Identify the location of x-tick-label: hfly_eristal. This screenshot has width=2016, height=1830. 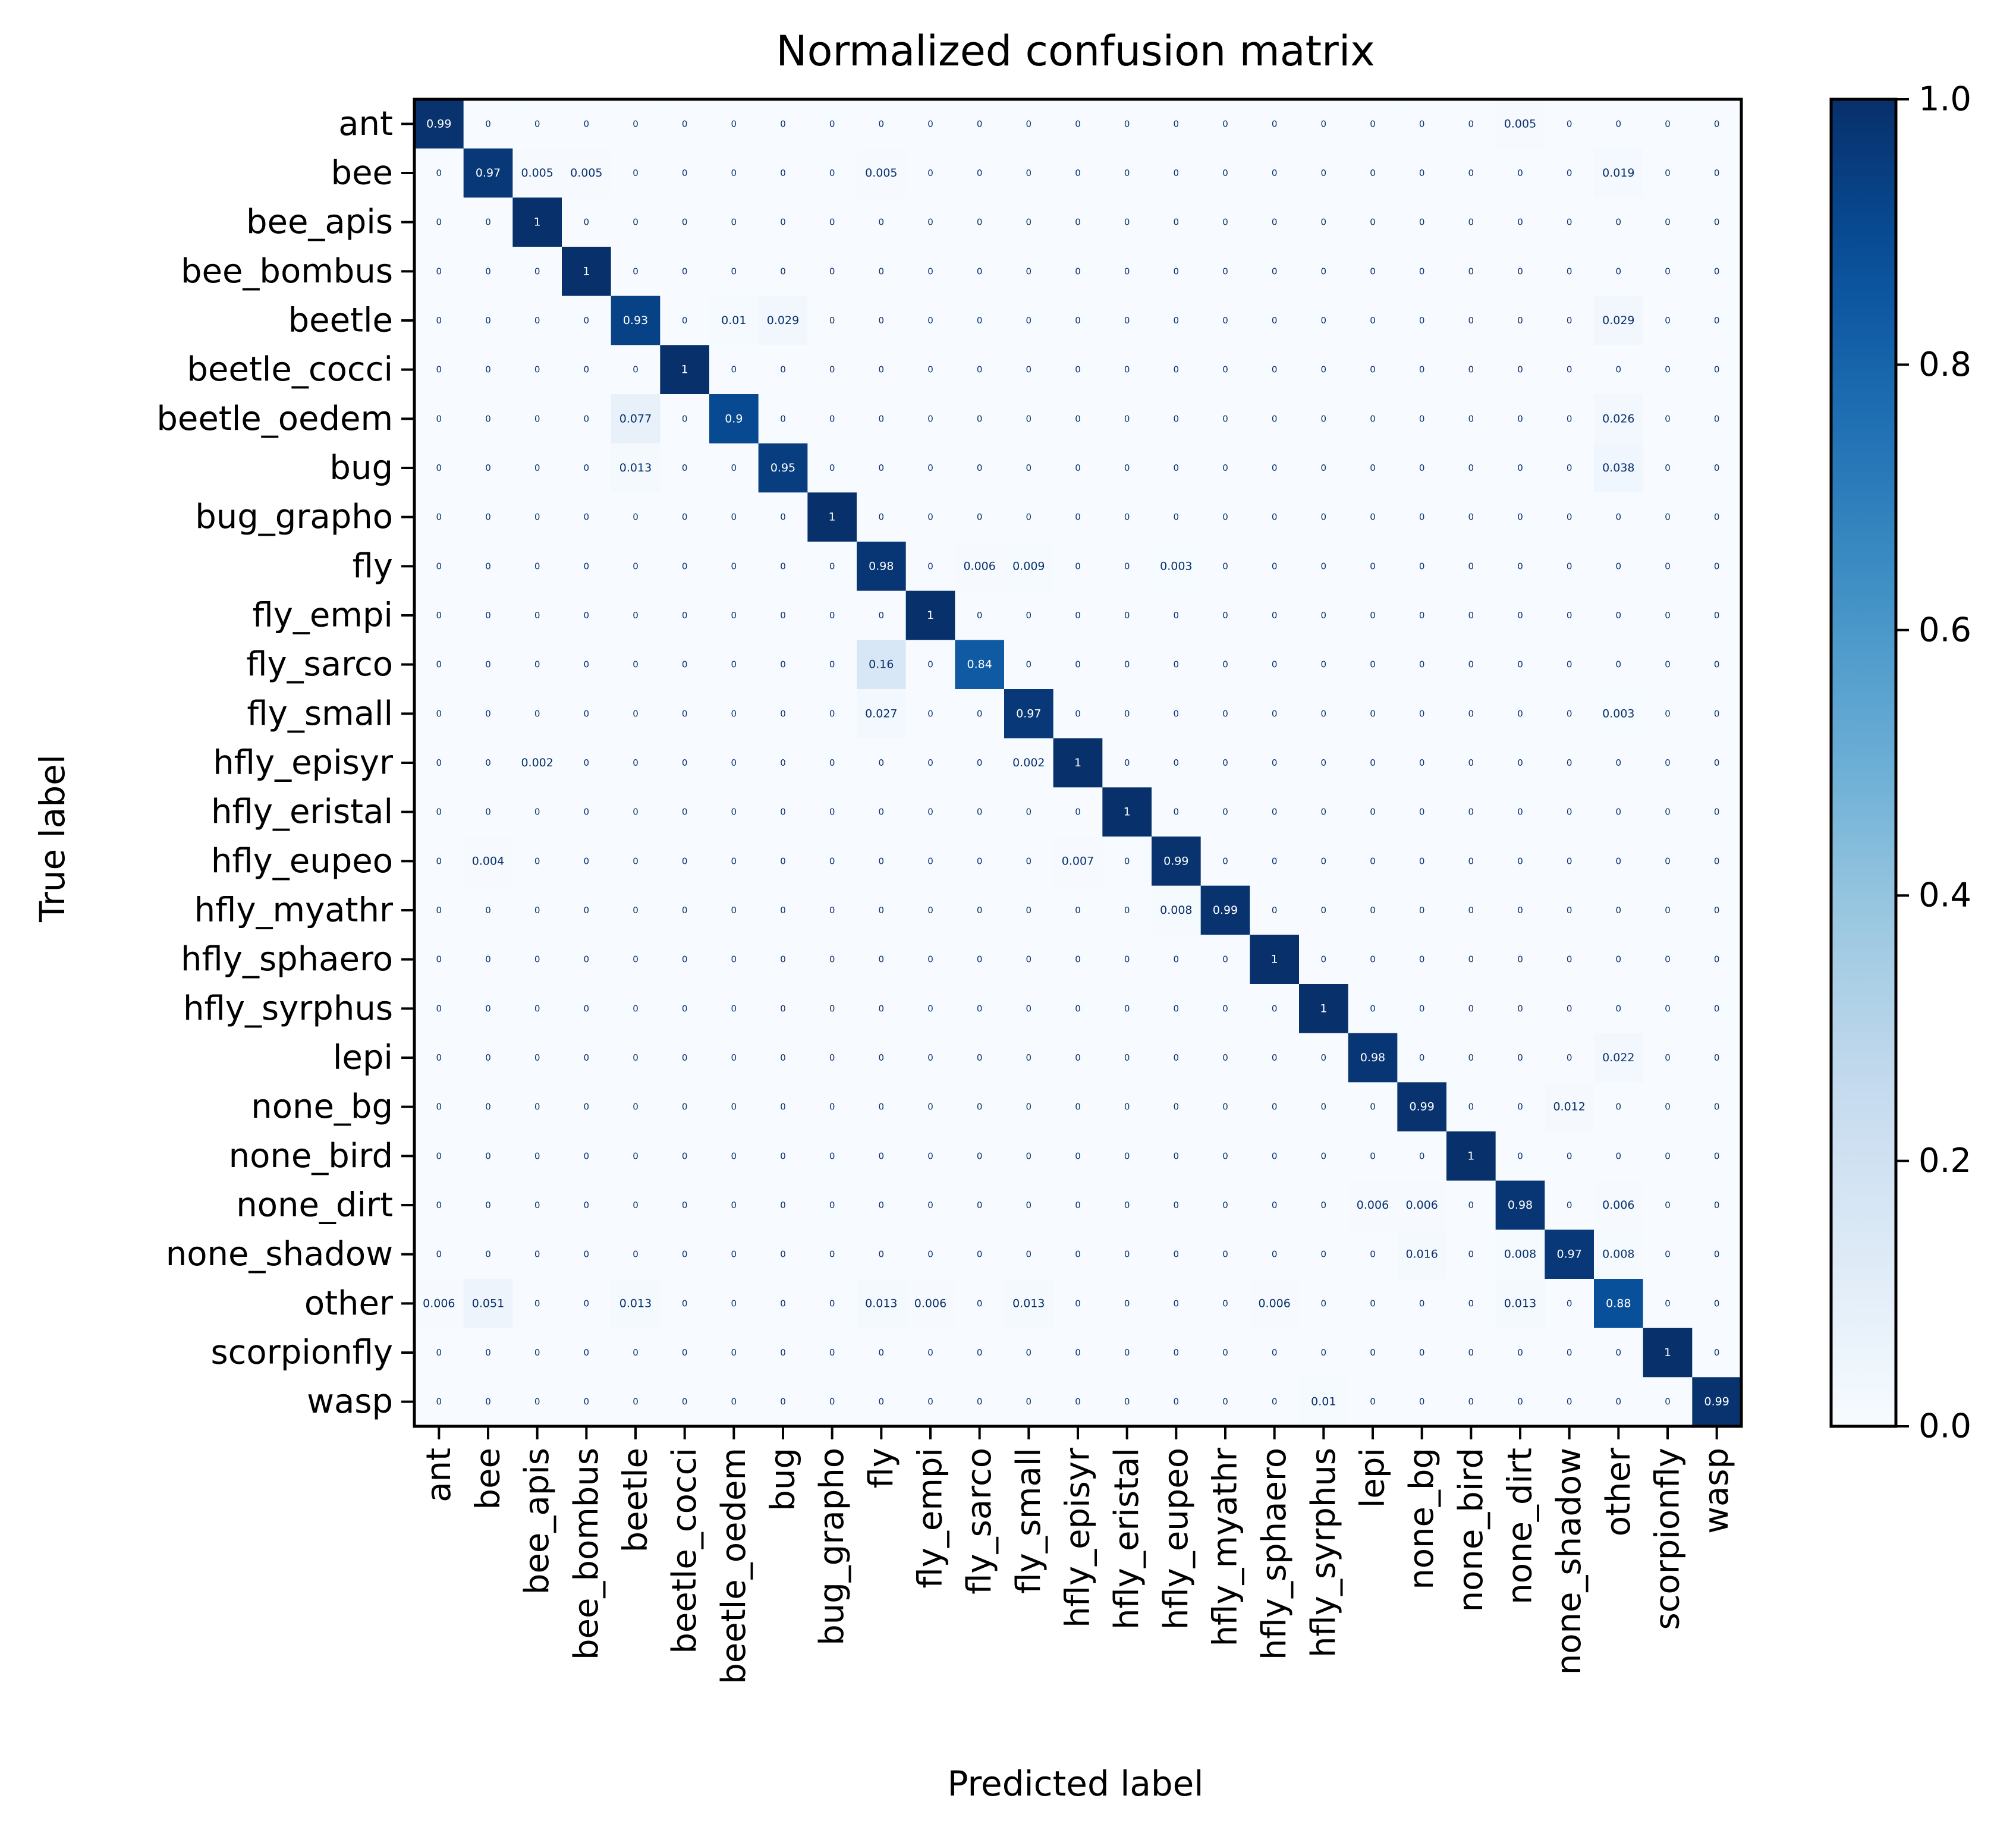
(1127, 1539).